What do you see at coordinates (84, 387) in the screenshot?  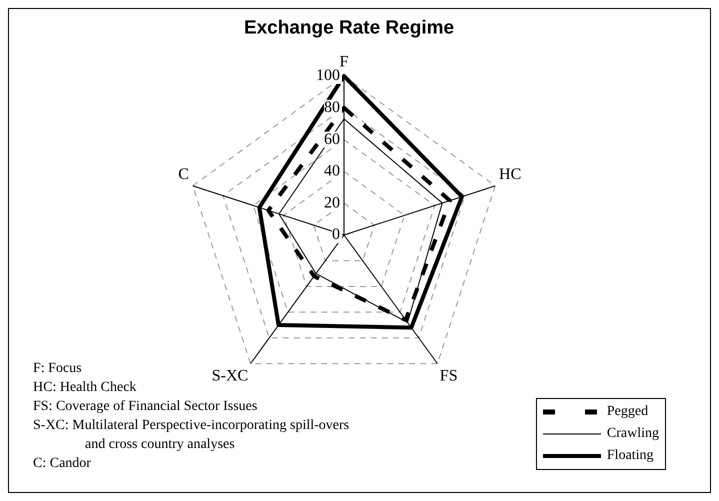 I see `text: HC: Health Check` at bounding box center [84, 387].